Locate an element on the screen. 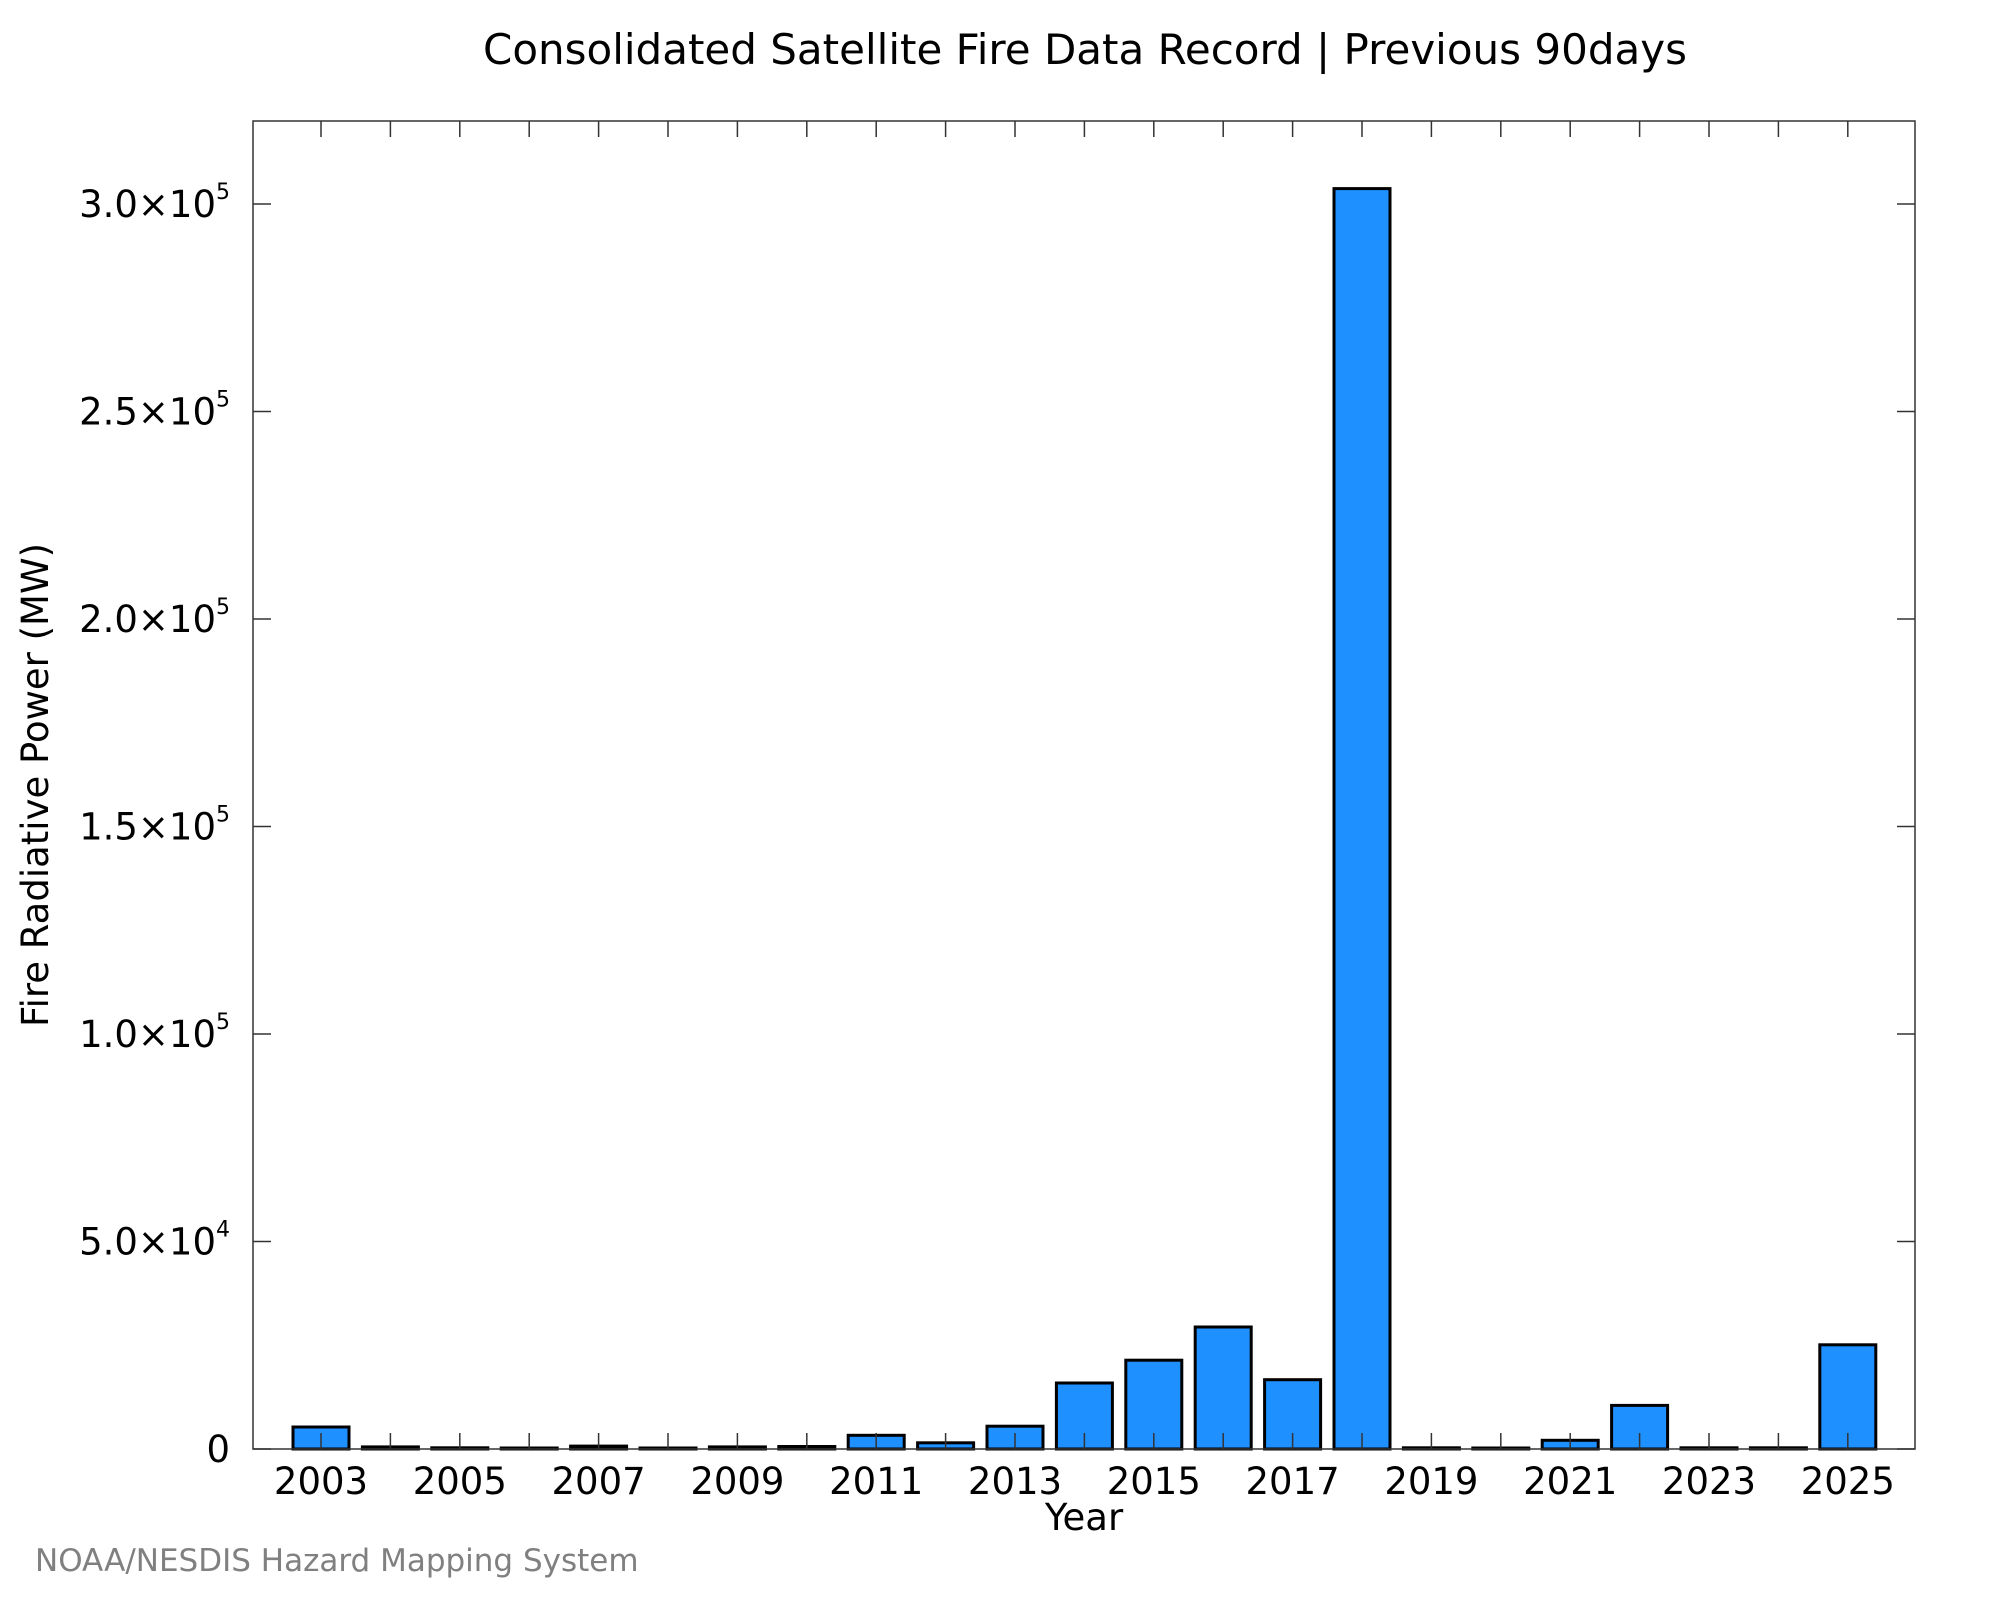  x-tick-label-2019: 2019 is located at coordinates (1431, 1481).